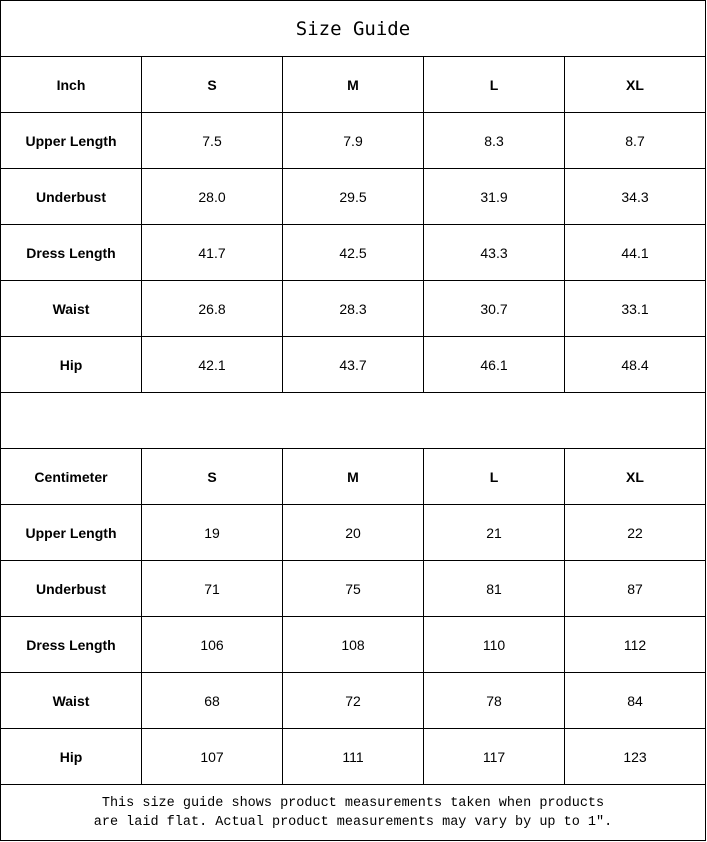  What do you see at coordinates (494, 140) in the screenshot?
I see `measurement-value: 8.3` at bounding box center [494, 140].